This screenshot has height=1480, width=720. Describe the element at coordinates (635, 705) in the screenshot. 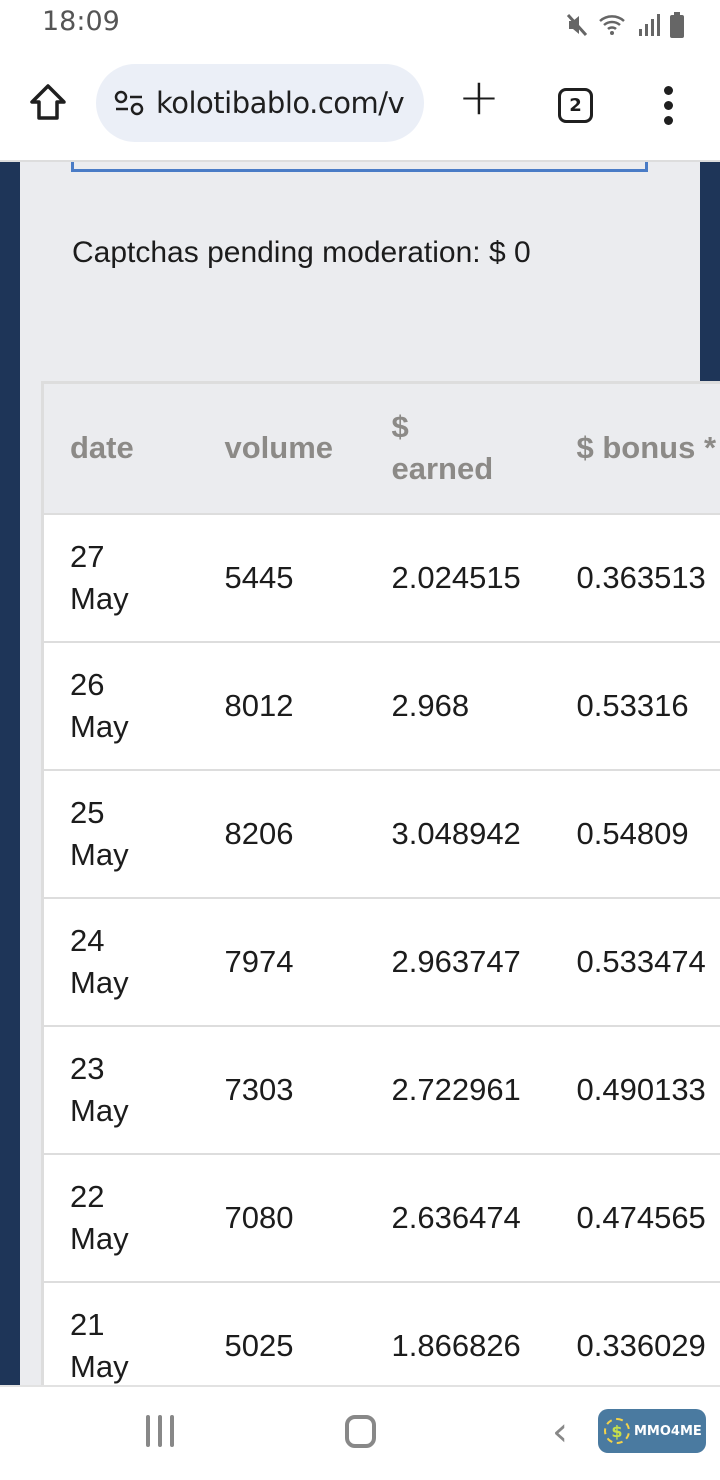

I see `cell-bonus: 0.53316` at that location.